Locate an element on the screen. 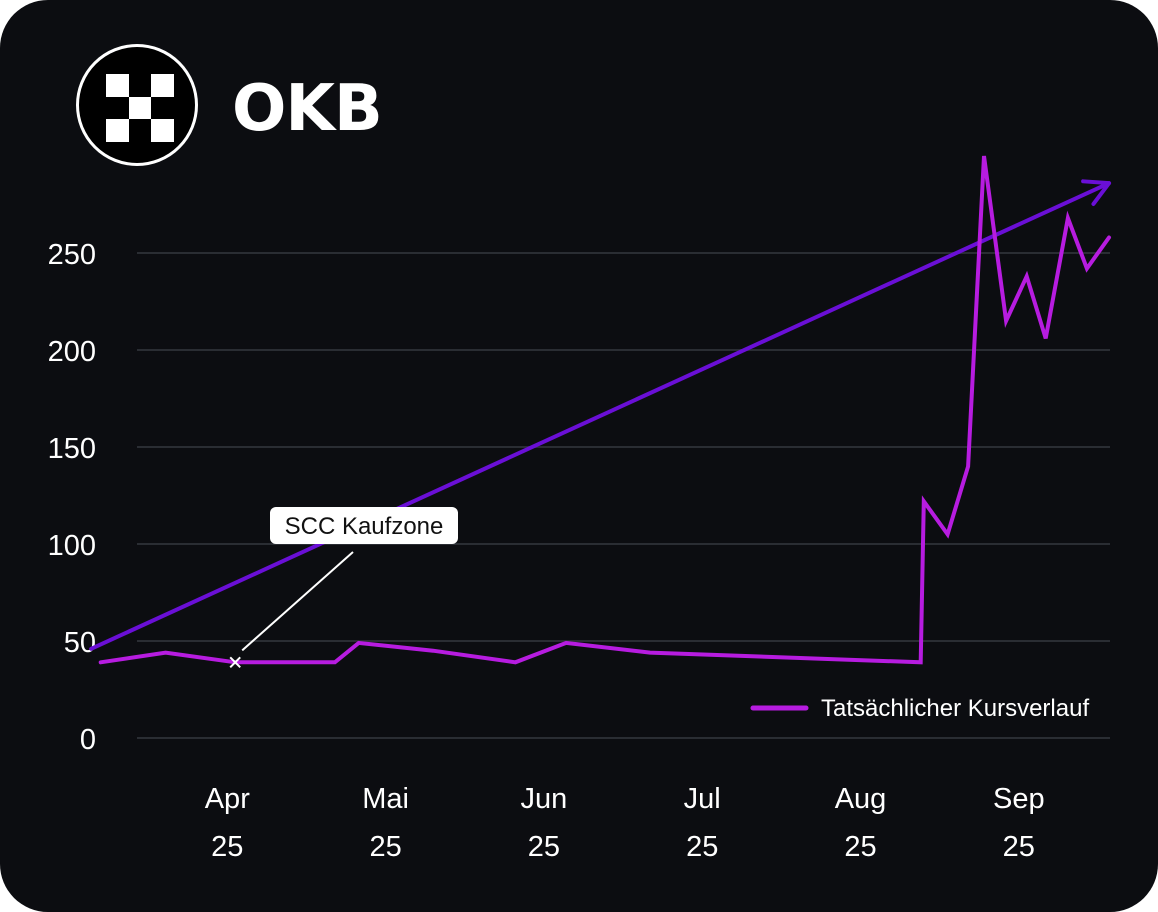 The height and width of the screenshot is (912, 1158). x-tick-month-label: Mai is located at coordinates (385, 799).